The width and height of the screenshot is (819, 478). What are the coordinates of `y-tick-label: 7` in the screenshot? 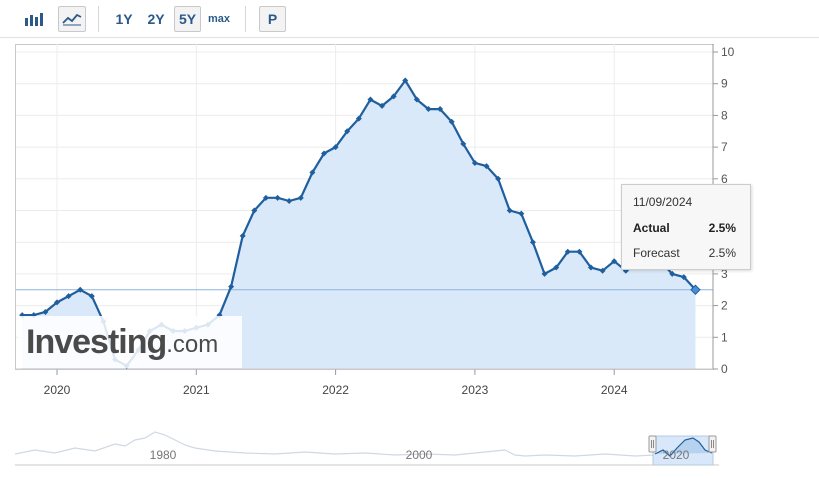 It's located at (724, 147).